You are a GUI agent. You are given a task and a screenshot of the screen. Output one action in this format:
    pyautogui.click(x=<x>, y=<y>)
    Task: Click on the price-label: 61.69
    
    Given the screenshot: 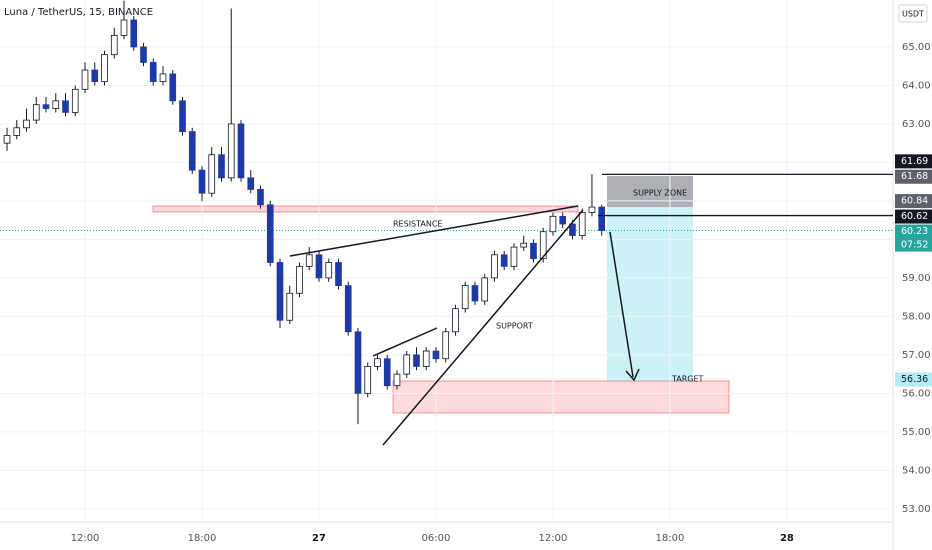 What is the action you would take?
    pyautogui.click(x=914, y=161)
    